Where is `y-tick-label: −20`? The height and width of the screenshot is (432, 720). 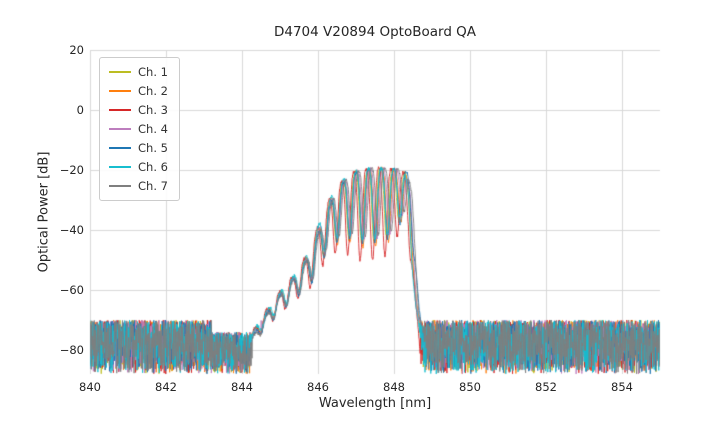 y-tick-label: −20 is located at coordinates (71, 170).